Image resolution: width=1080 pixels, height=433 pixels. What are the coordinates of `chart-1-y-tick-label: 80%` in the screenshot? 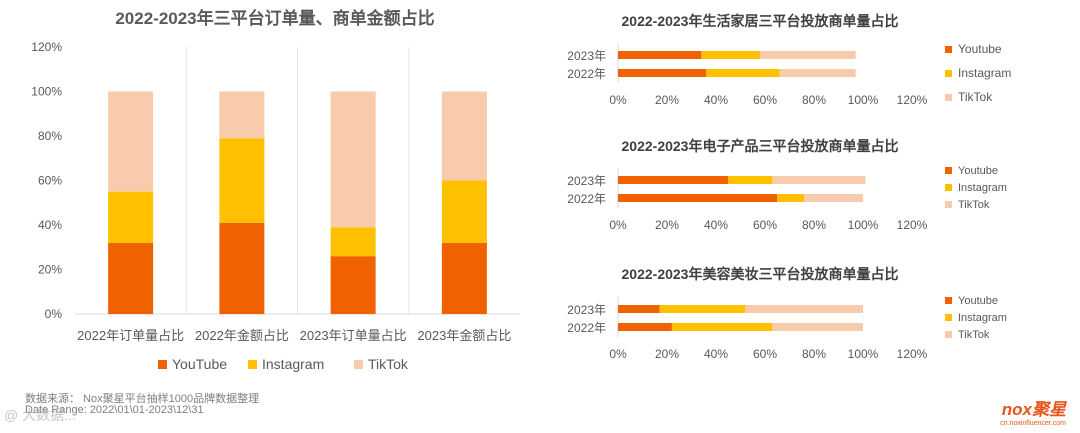 It's located at (50, 136).